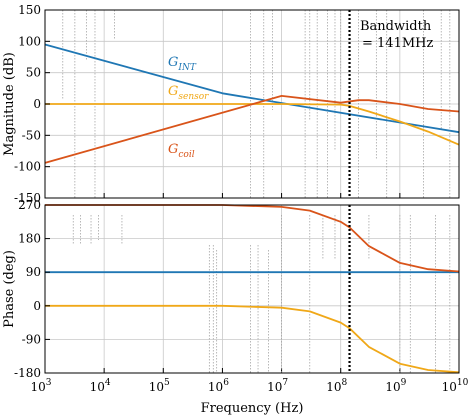 The image size is (474, 418). What do you see at coordinates (252, 124) in the screenshot?
I see `magnitude-series-g-sensor` at bounding box center [252, 124].